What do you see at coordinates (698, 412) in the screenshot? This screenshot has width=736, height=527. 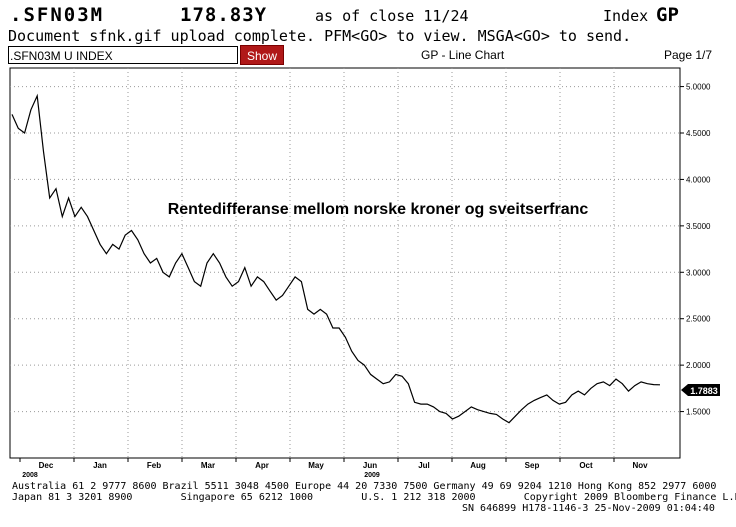 I see `y-tick-label: 1.5000` at bounding box center [698, 412].